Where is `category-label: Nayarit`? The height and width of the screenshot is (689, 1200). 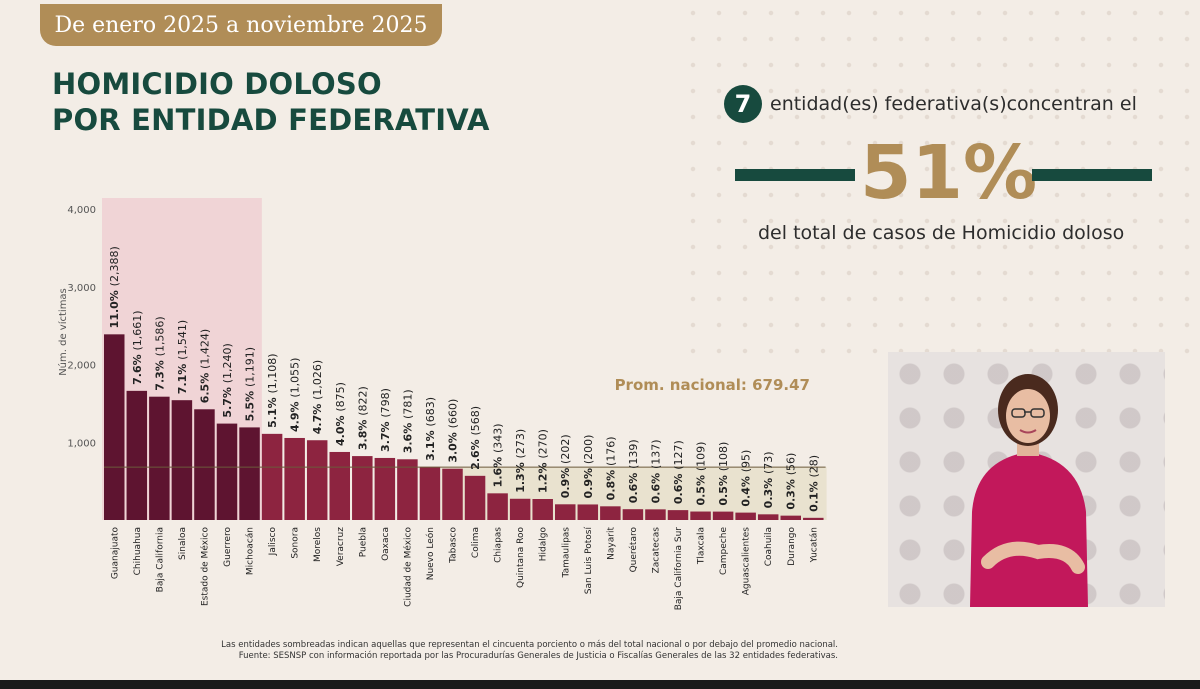 category-label: Nayarit is located at coordinates (611, 543).